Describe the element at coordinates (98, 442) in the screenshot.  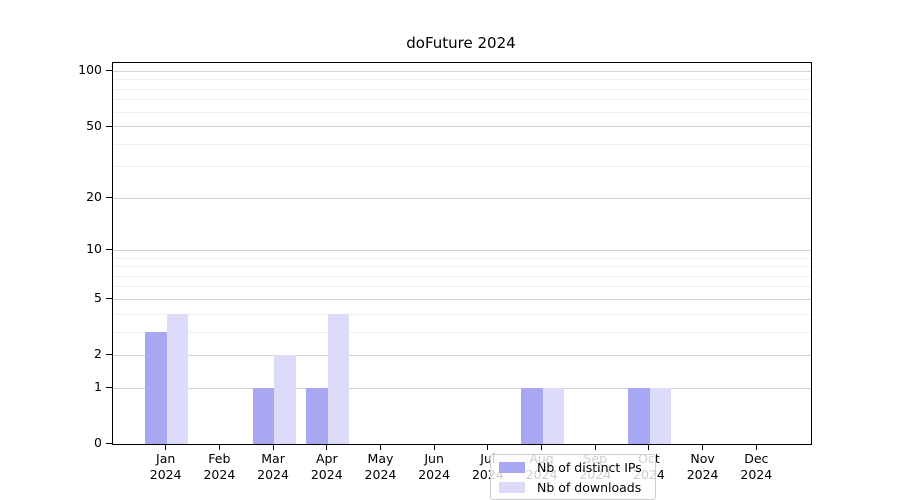
I see `y-tick-label: 0` at that location.